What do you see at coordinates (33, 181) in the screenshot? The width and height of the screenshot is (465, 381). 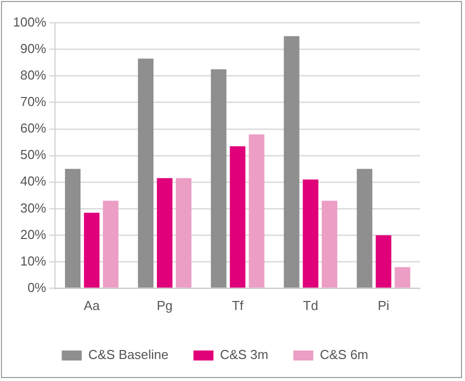 I see `y-tick-label: 40%` at bounding box center [33, 181].